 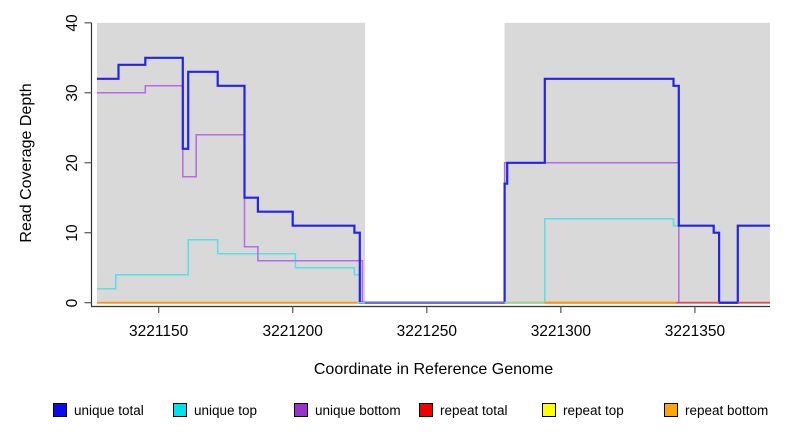 I want to click on x-tick-label: 3221150, so click(x=159, y=331).